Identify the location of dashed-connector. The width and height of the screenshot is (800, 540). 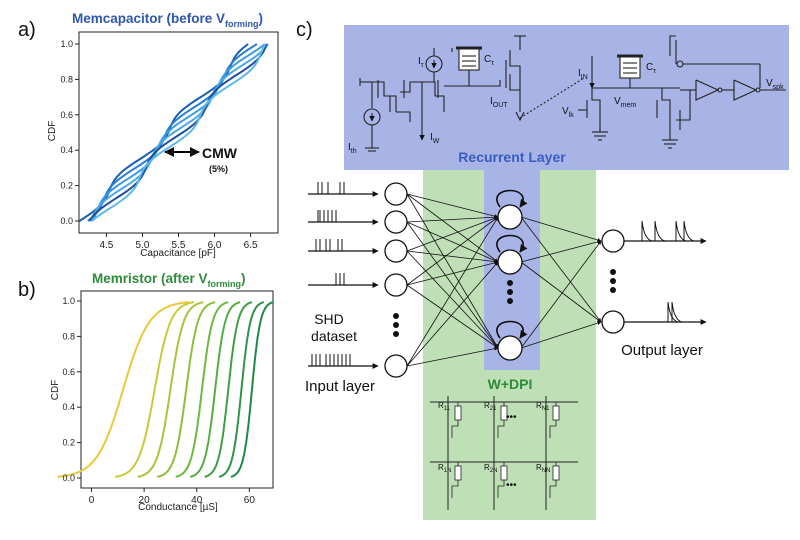
(552, 98).